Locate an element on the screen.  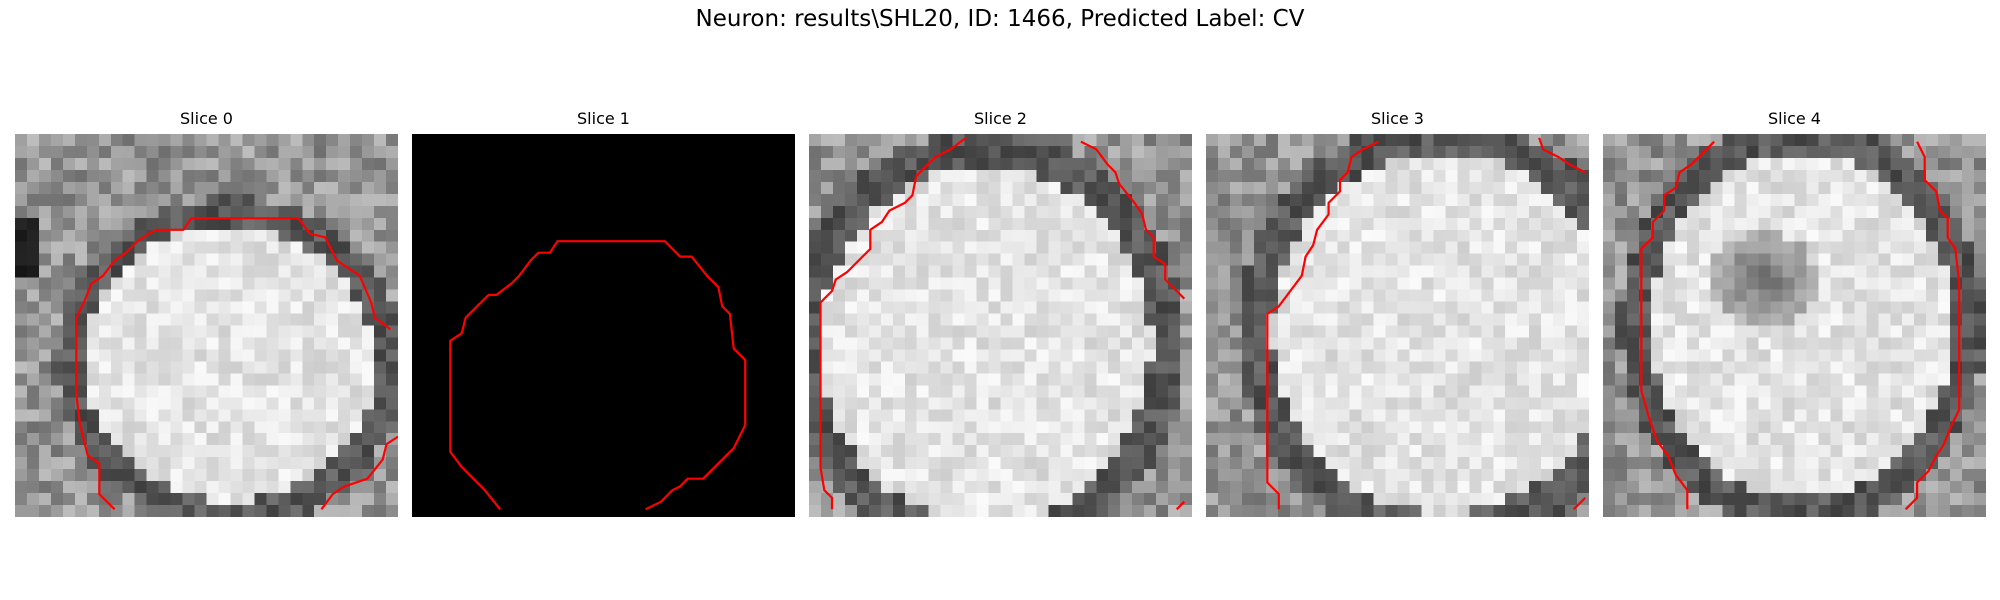
slice-title: Slice 3 is located at coordinates (1397, 118).